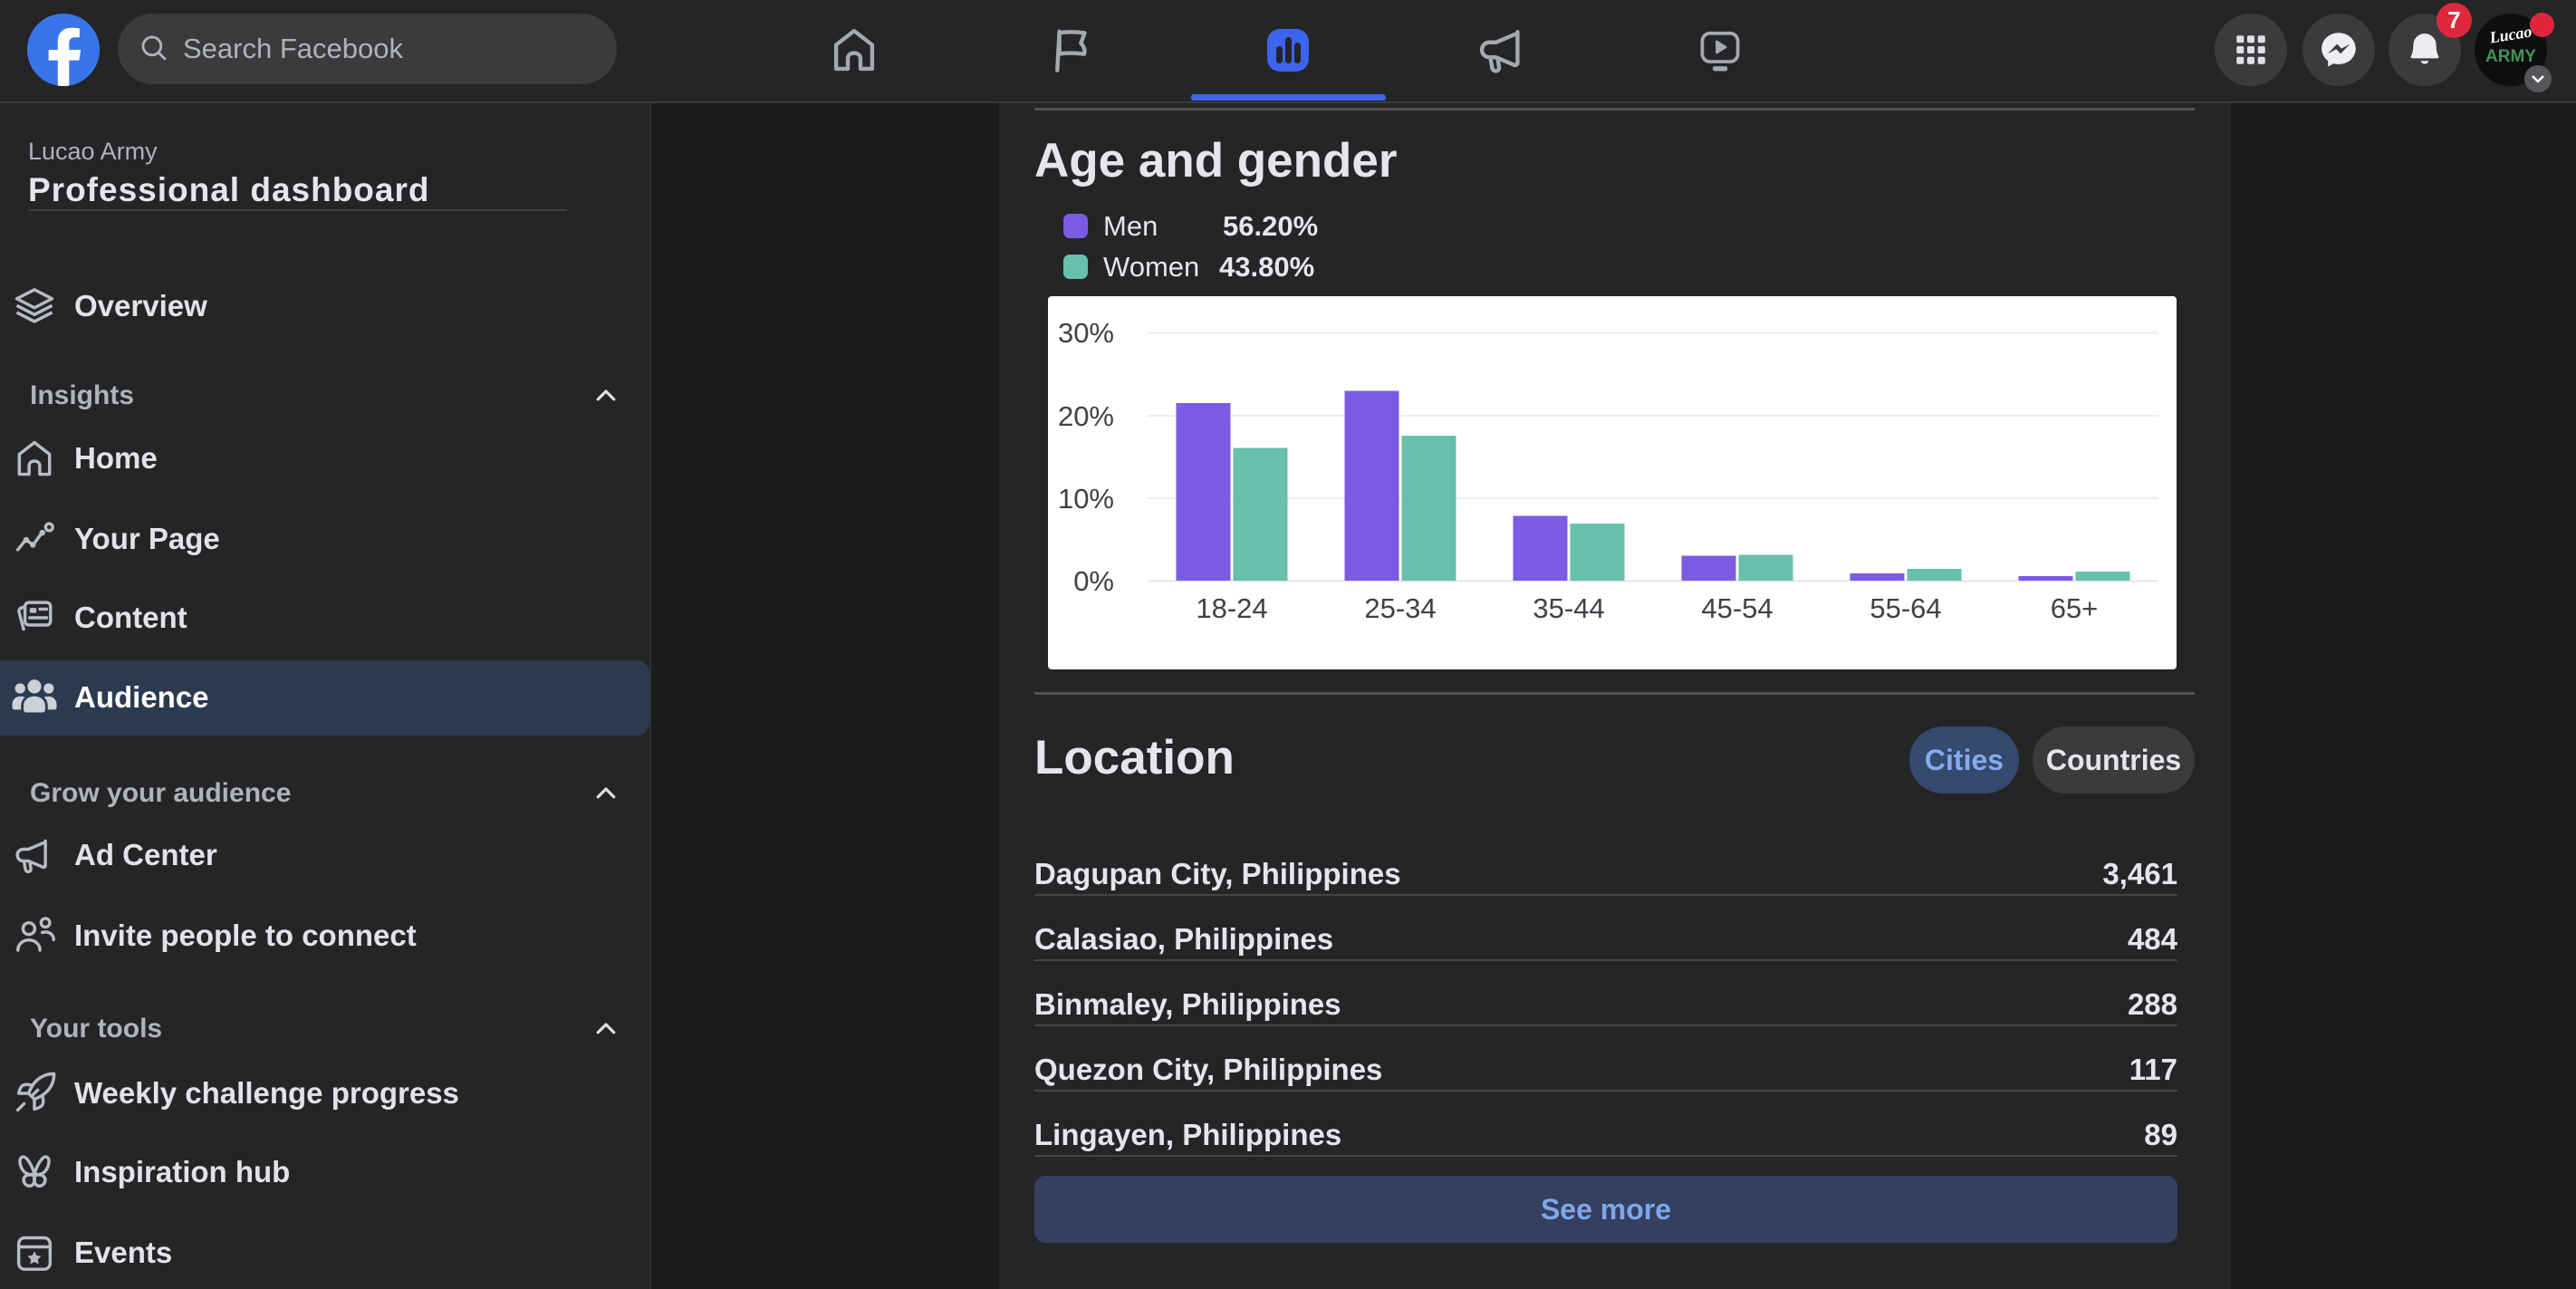 This screenshot has height=1289, width=2576. I want to click on svg-text: 10%, so click(1086, 499).